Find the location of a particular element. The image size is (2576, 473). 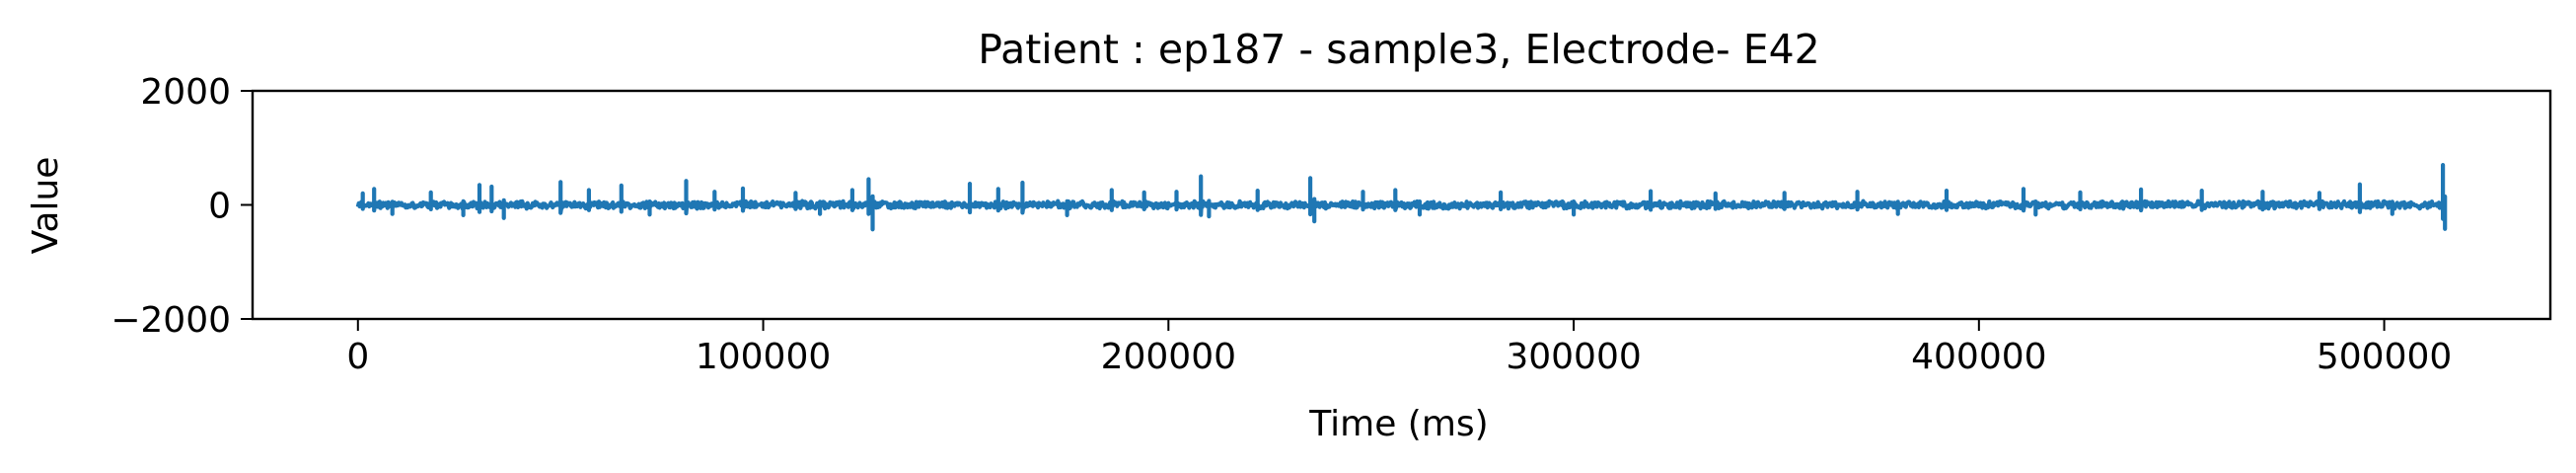

x-tick-label: 300000 is located at coordinates (1573, 357).